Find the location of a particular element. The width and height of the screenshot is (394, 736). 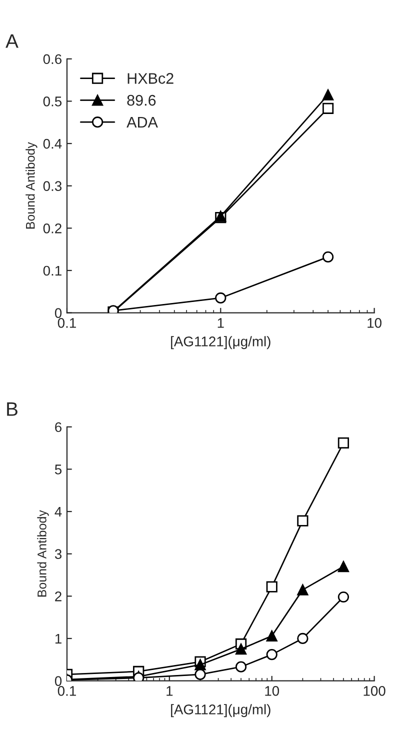

y-tick-label: 0.2 is located at coordinates (52, 228).